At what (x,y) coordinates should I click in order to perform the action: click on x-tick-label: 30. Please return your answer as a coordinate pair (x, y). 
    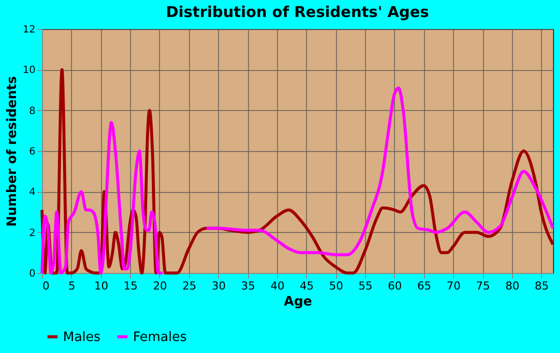
    Looking at the image, I should click on (219, 286).